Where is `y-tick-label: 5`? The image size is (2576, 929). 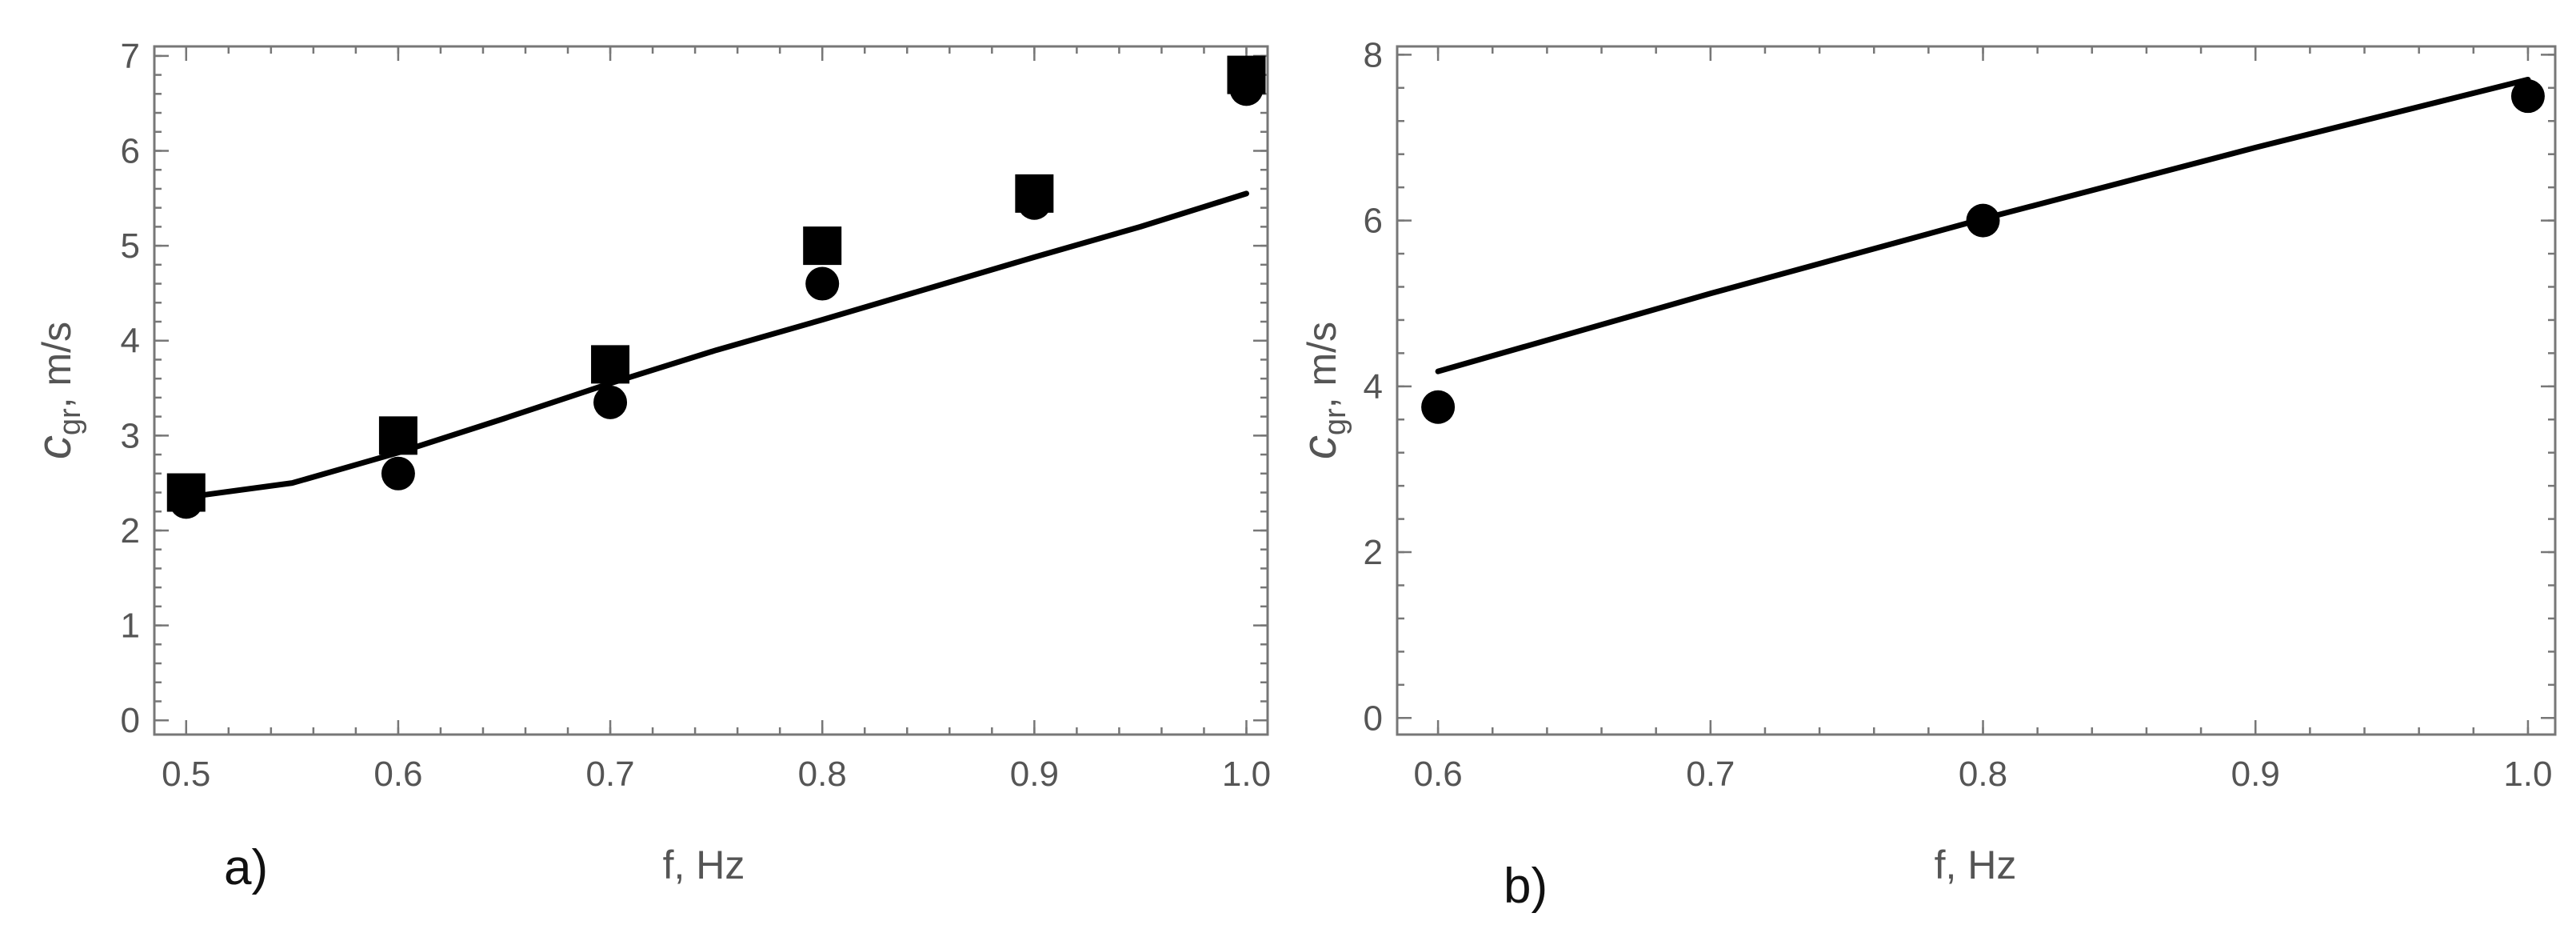 y-tick-label: 5 is located at coordinates (130, 246).